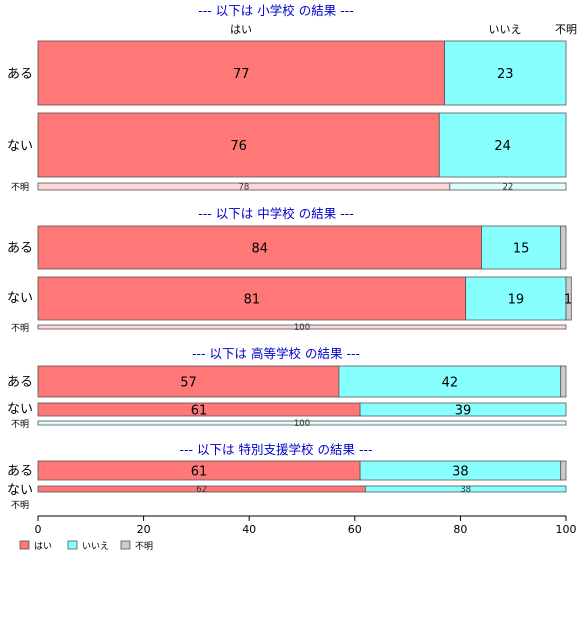 The width and height of the screenshot is (580, 636). What do you see at coordinates (276, 353) in the screenshot?
I see `panel-title-2: --- 以下は 高等学校 の結果 ---` at bounding box center [276, 353].